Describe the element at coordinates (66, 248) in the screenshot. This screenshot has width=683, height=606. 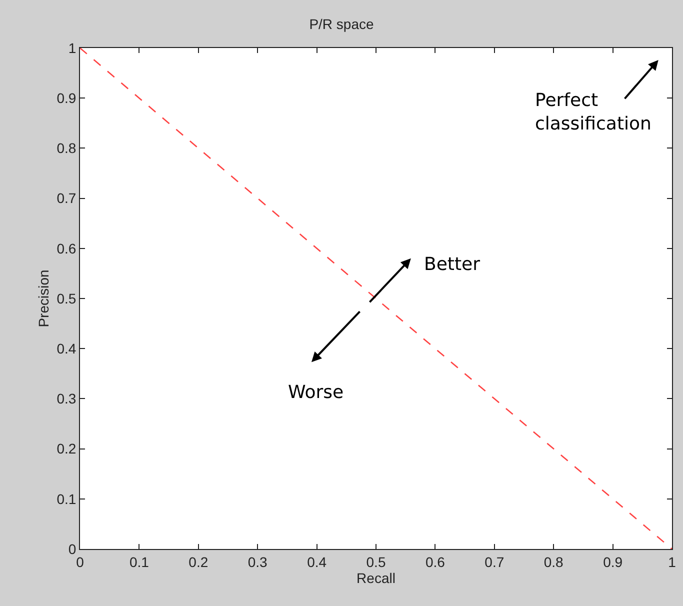
I see `y-tick-label: 0.6` at that location.